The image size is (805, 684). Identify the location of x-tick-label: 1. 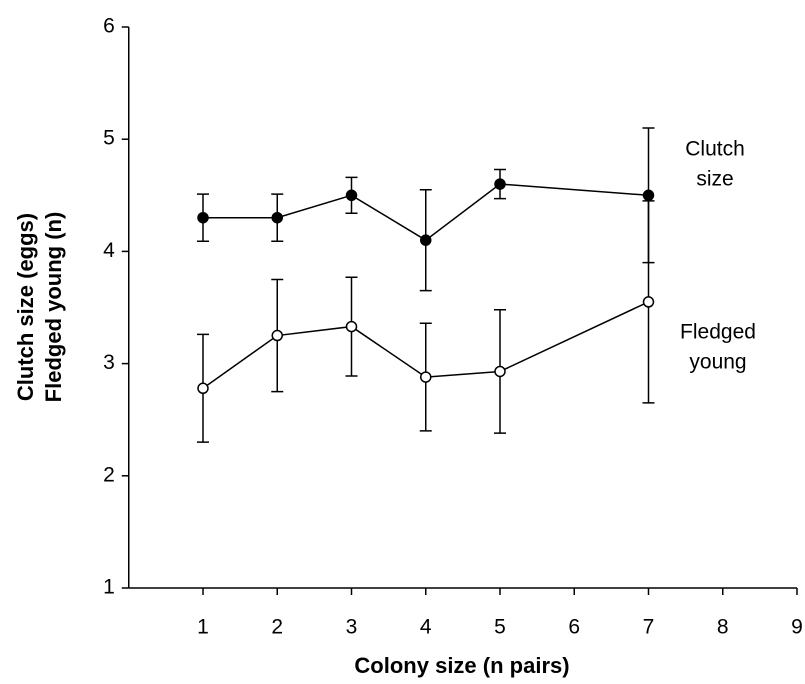
(203, 627).